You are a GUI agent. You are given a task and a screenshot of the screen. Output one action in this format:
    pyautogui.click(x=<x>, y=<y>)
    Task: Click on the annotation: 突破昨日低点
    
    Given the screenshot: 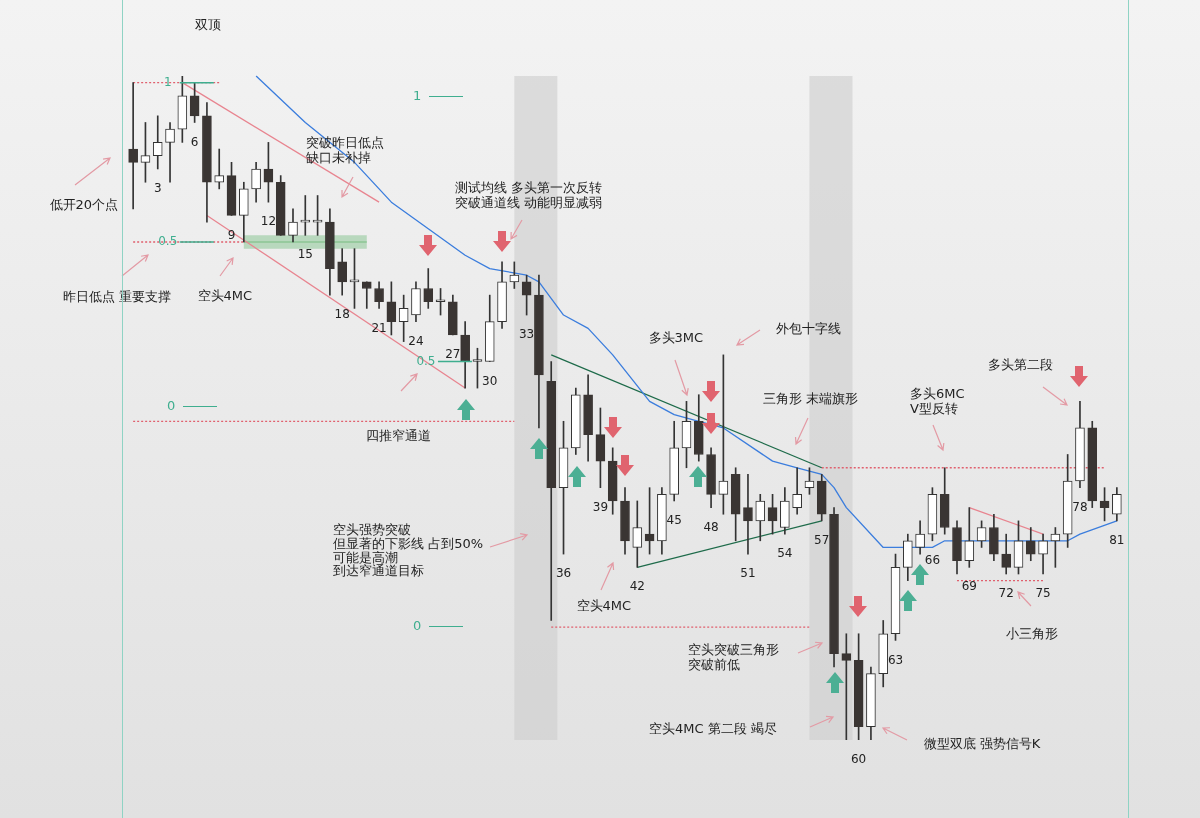 What is the action you would take?
    pyautogui.click(x=345, y=142)
    